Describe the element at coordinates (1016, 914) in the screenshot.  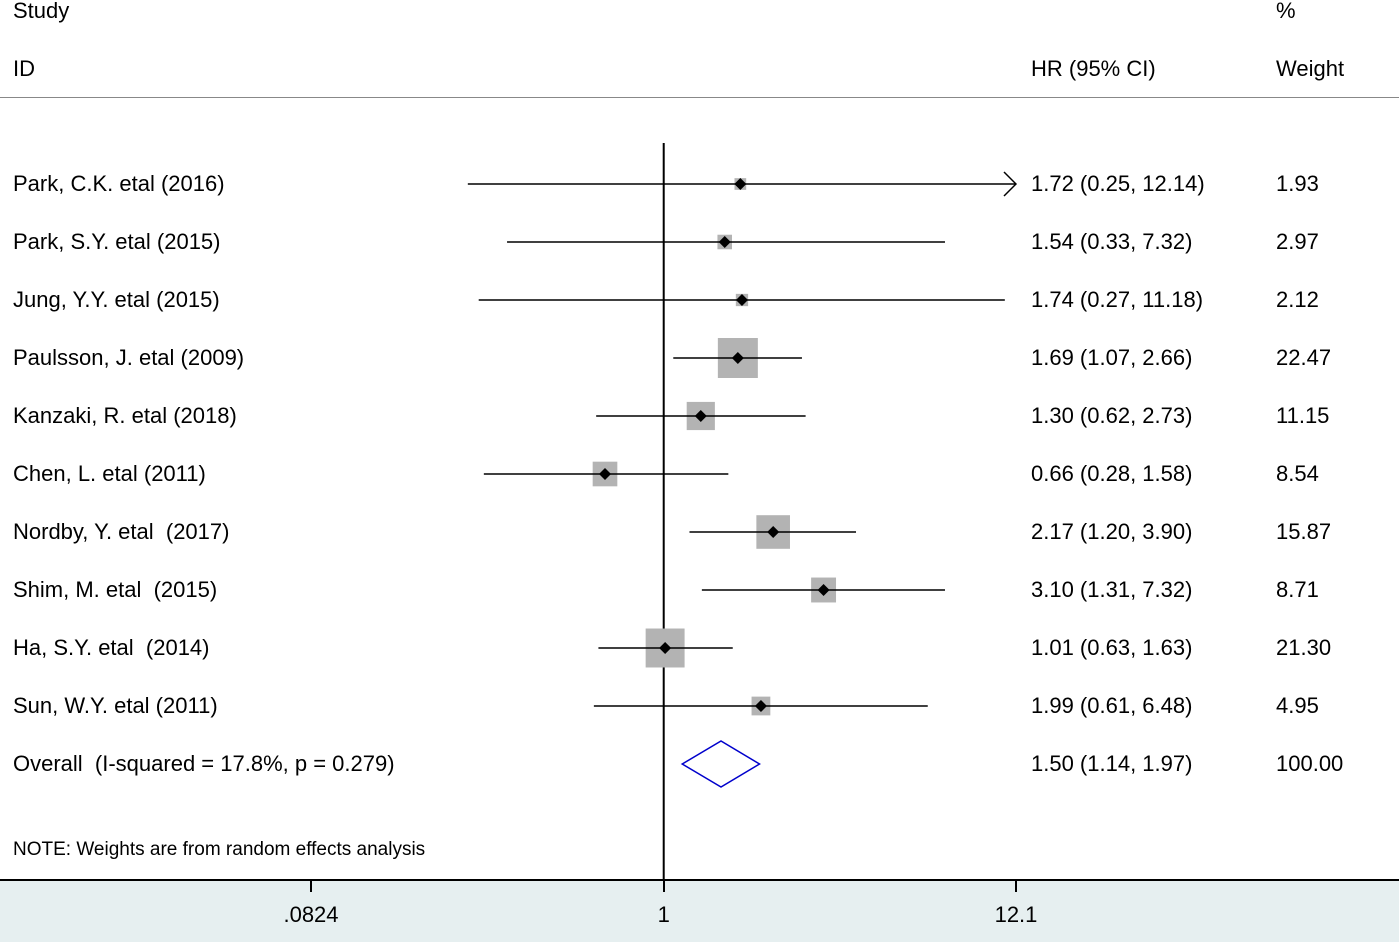
I see `x-tick-label: 12.1` at that location.